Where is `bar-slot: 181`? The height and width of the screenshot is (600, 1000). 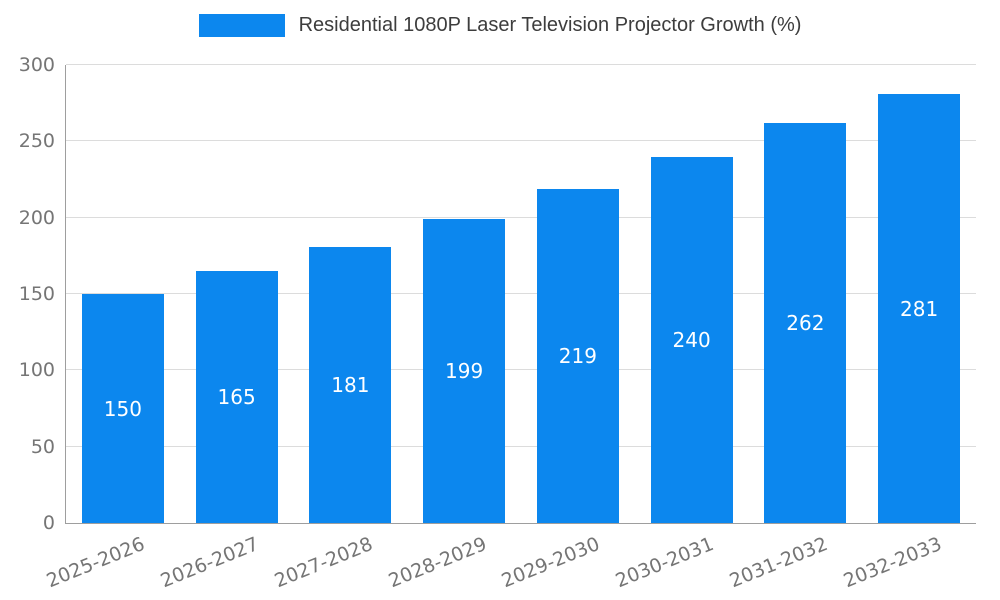
bar-slot: 181 is located at coordinates (351, 294).